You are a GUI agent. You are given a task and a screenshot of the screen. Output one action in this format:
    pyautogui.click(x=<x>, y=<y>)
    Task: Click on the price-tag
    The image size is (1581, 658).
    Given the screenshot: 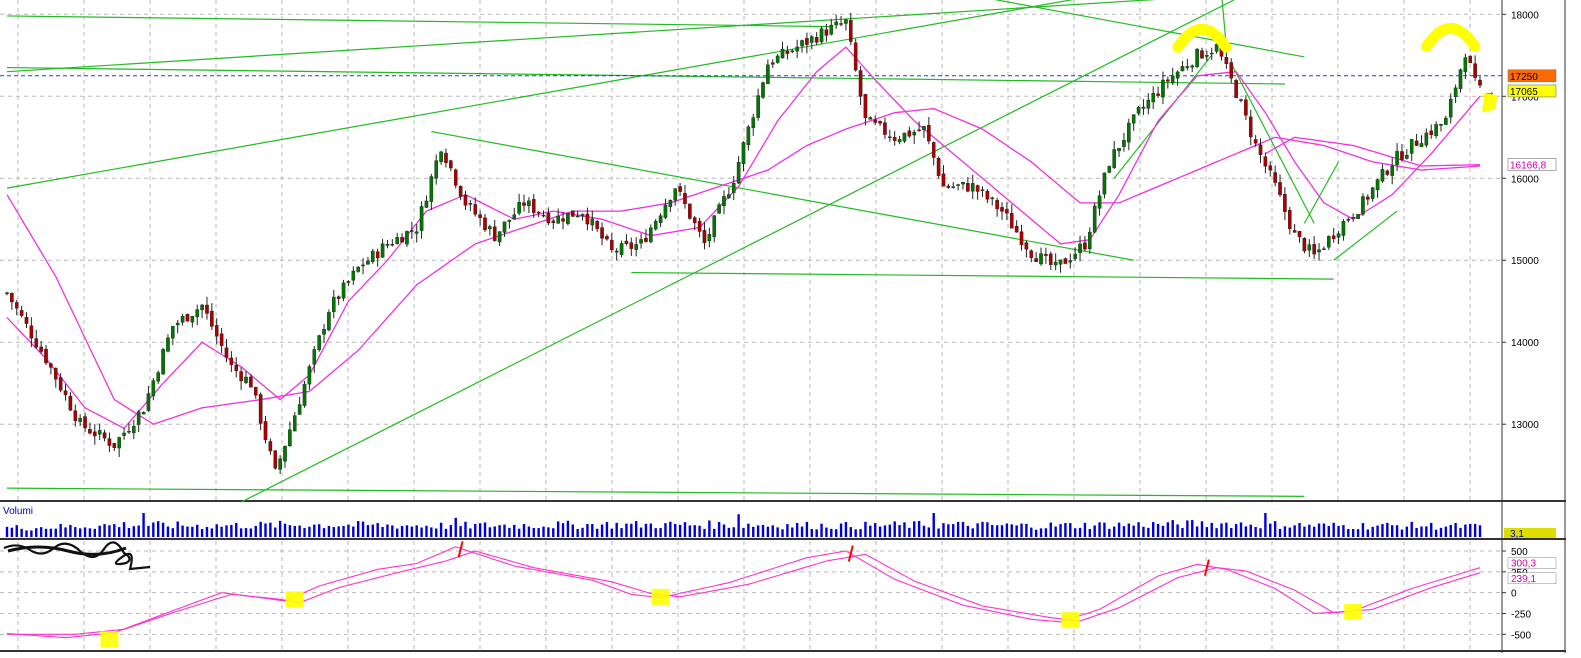 What is the action you would take?
    pyautogui.click(x=1532, y=91)
    